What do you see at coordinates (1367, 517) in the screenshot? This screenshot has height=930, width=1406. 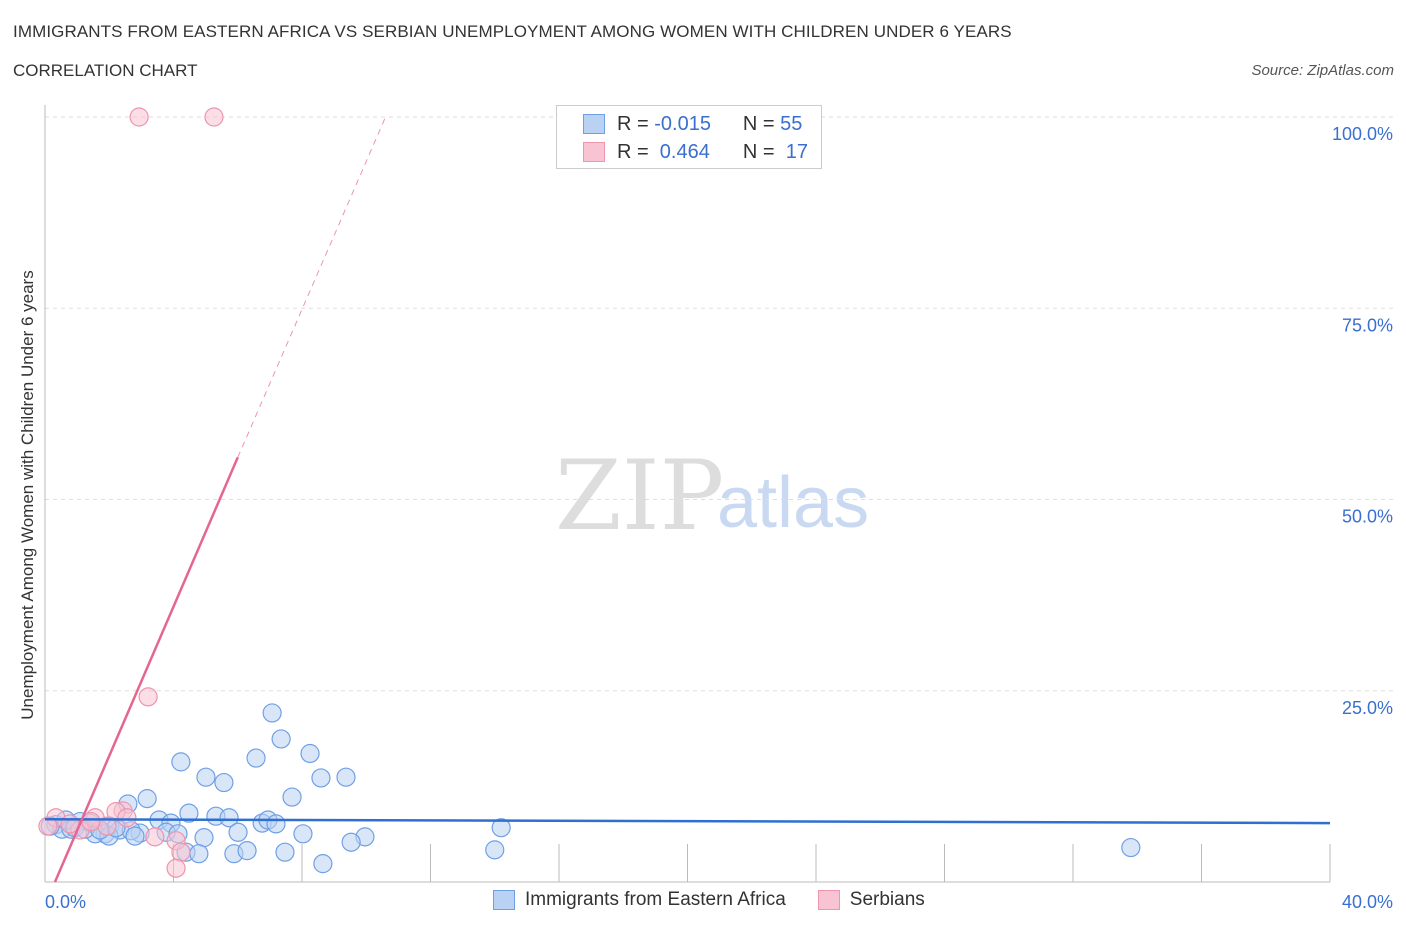 I see `y-tick-label: 50.0%` at bounding box center [1367, 517].